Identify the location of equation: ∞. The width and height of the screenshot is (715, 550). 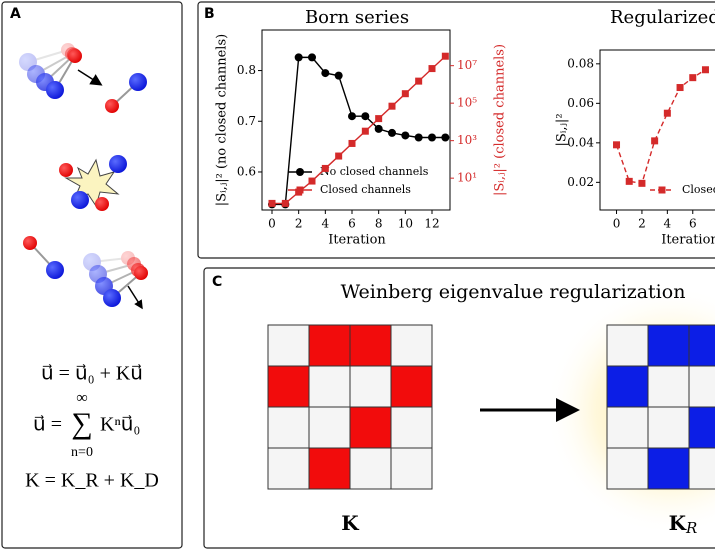
(81, 398).